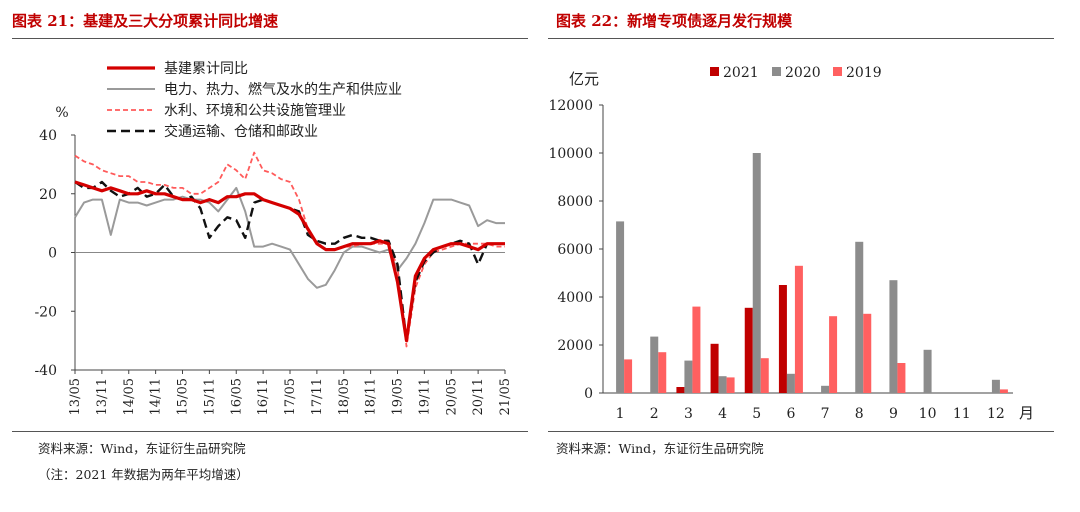 This screenshot has height=512, width=1080. I want to click on left-x-tick-label: 16/11, so click(263, 396).